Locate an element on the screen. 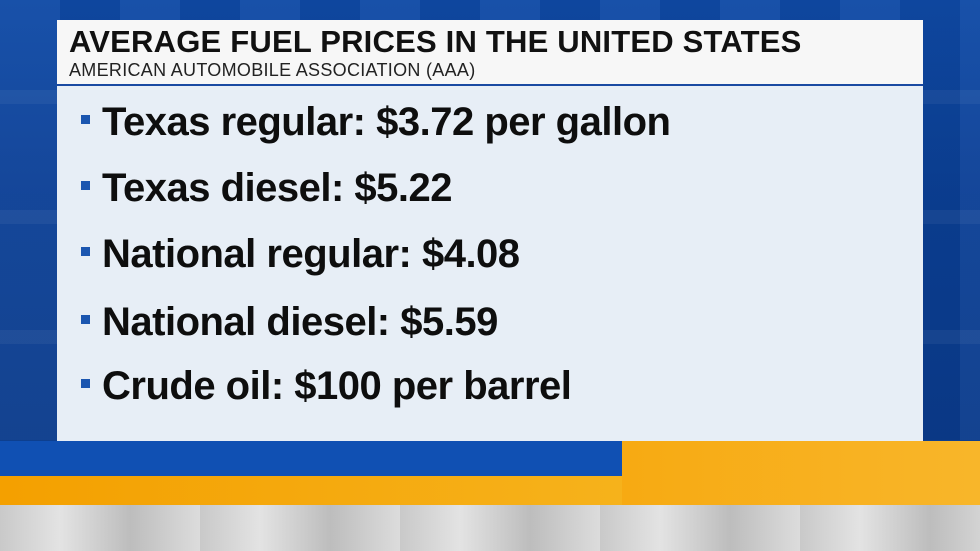  lower-third-gold-block is located at coordinates (801, 476).